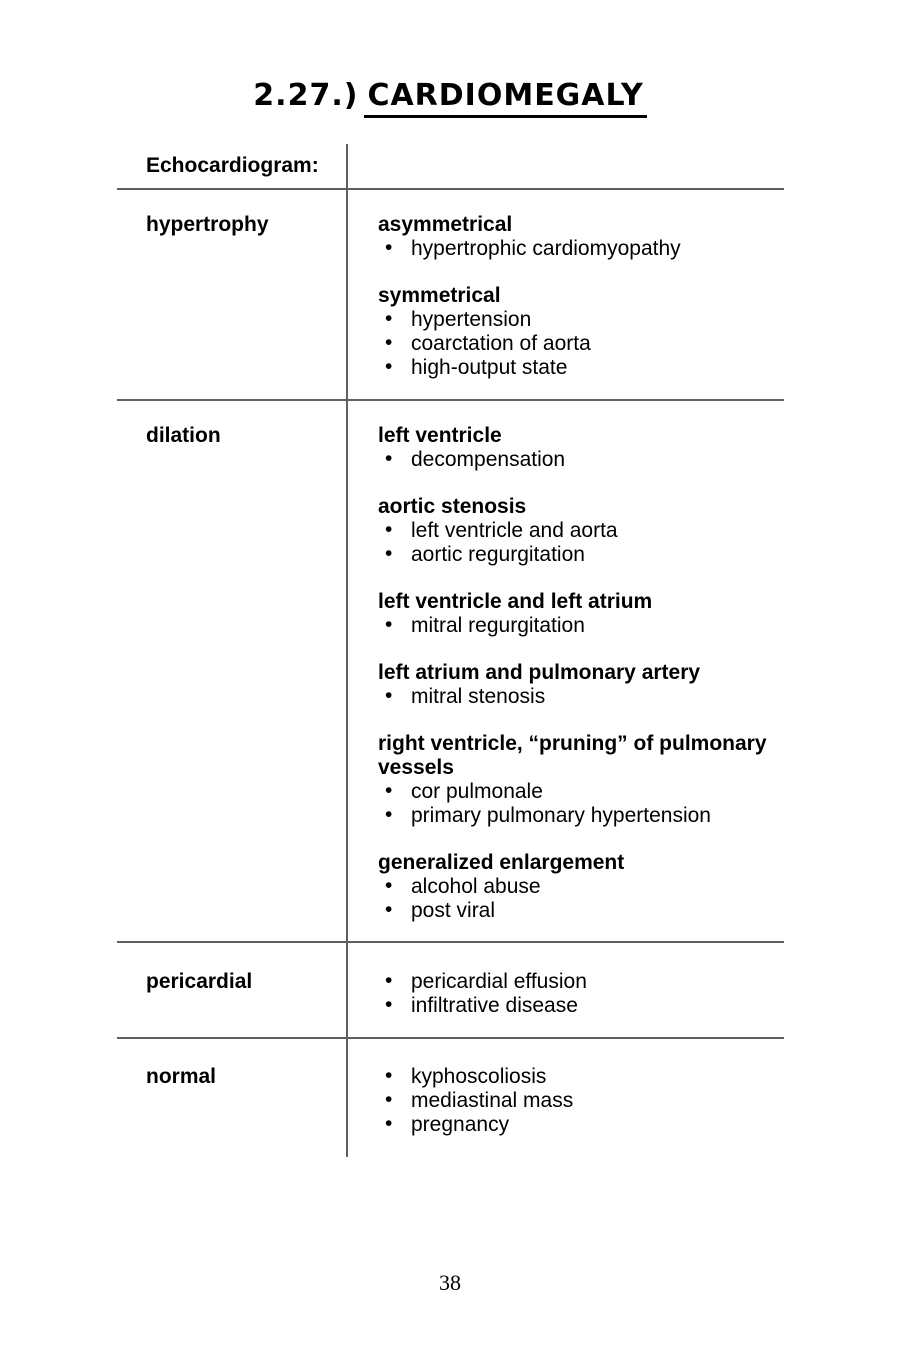 Image resolution: width=900 pixels, height=1350 pixels. What do you see at coordinates (494, 1005) in the screenshot?
I see `list-item-text: infiltrative disease` at bounding box center [494, 1005].